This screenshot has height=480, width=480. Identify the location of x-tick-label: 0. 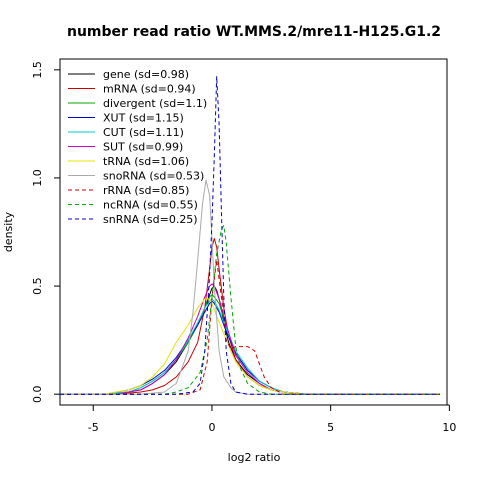
(211, 427).